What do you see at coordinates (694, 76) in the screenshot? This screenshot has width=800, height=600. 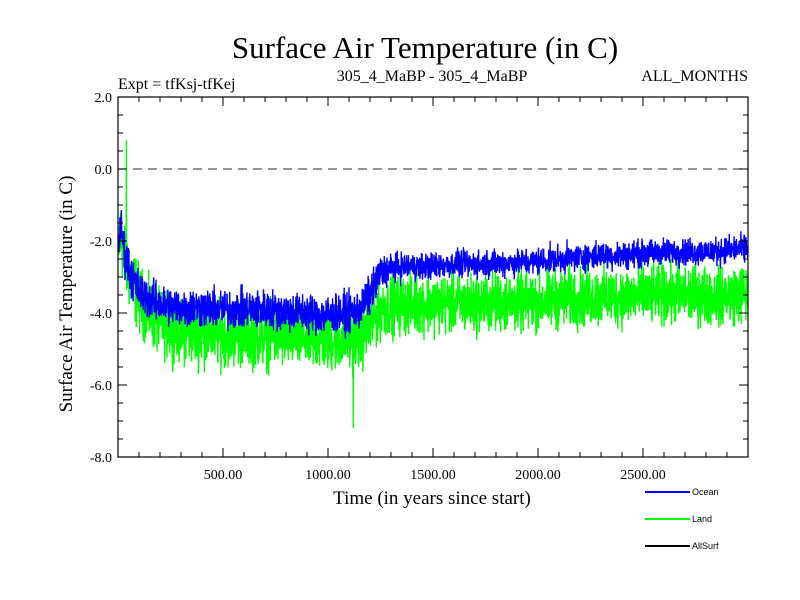 I see `months-label: ALL_MONTHS` at bounding box center [694, 76].